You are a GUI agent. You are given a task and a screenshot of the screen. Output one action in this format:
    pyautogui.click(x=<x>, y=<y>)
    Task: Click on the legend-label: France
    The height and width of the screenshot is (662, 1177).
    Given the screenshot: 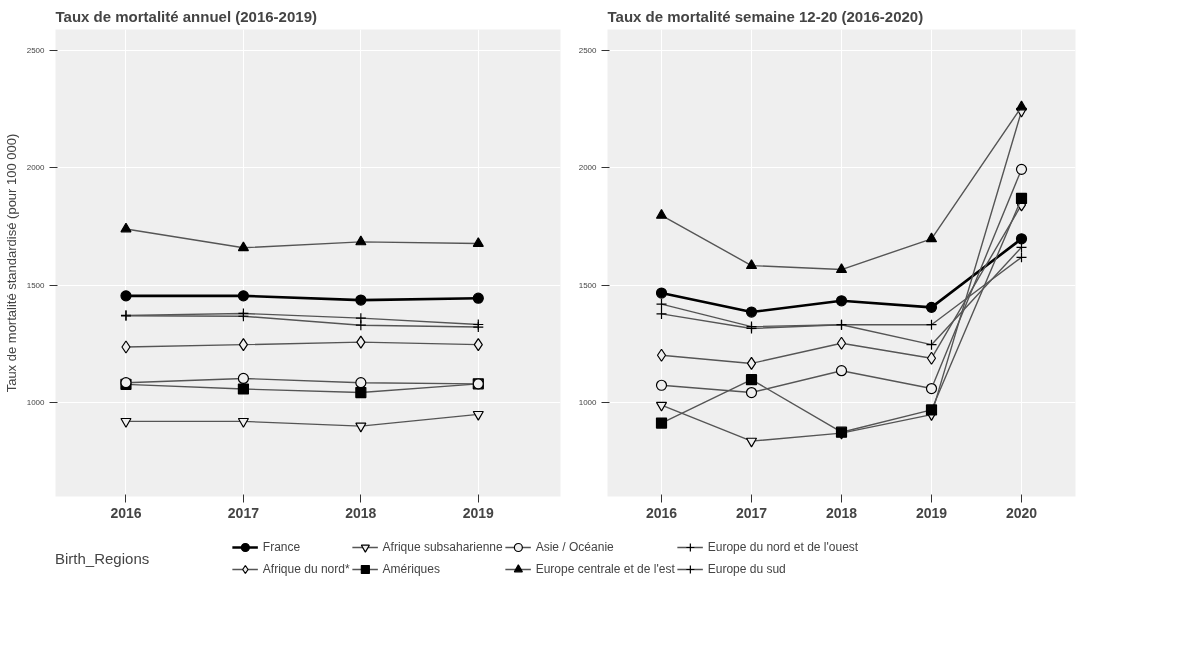 What is the action you would take?
    pyautogui.click(x=281, y=546)
    